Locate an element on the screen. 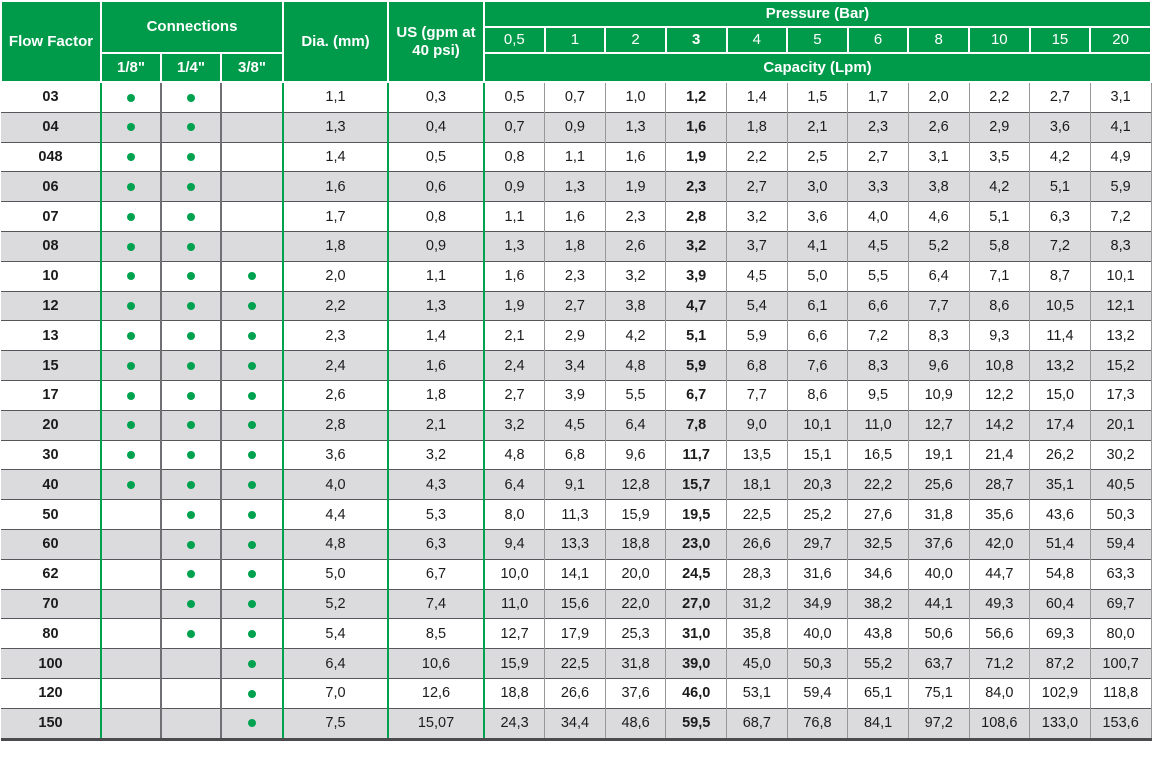 This screenshot has height=763, width=1152. capacity-cell: 20,3 is located at coordinates (818, 484).